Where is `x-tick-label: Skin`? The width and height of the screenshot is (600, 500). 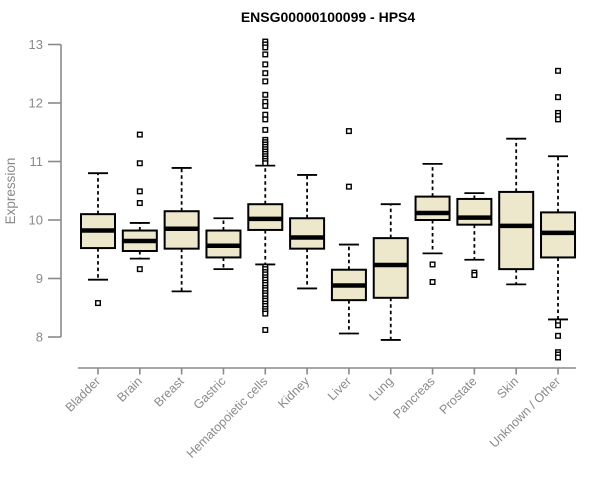 x-tick-label: Skin is located at coordinates (507, 387).